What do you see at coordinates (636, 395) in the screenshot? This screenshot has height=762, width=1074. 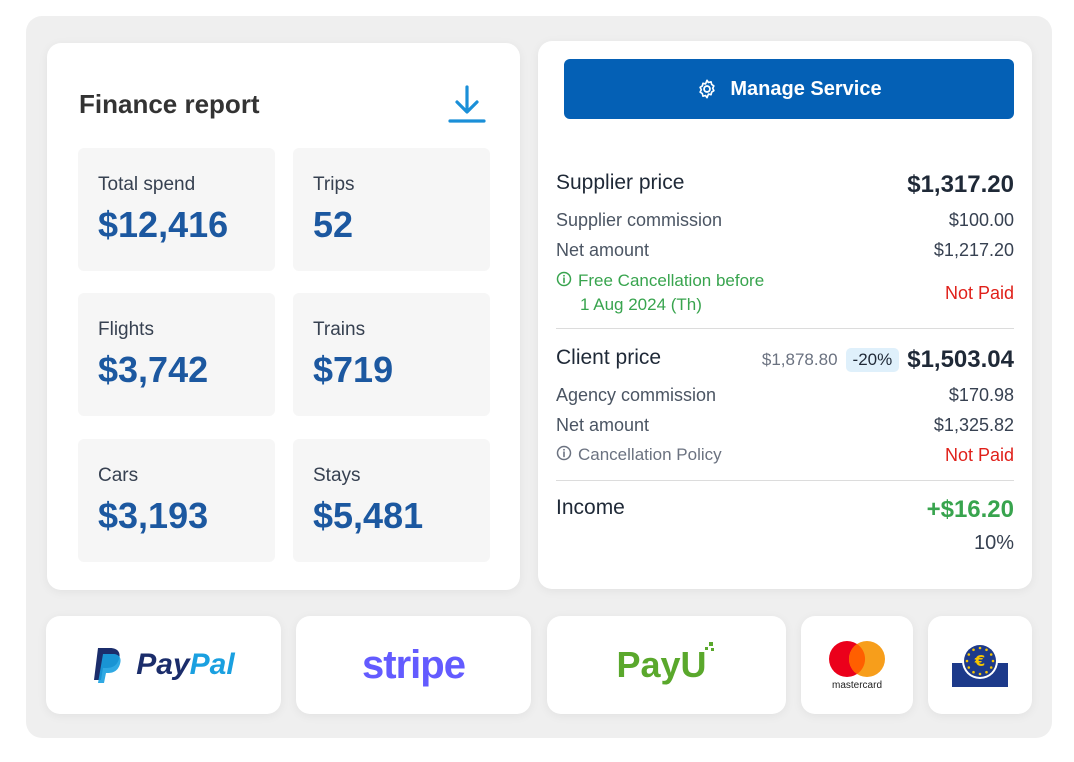 I see `agency-commission-label: Agency commission` at bounding box center [636, 395].